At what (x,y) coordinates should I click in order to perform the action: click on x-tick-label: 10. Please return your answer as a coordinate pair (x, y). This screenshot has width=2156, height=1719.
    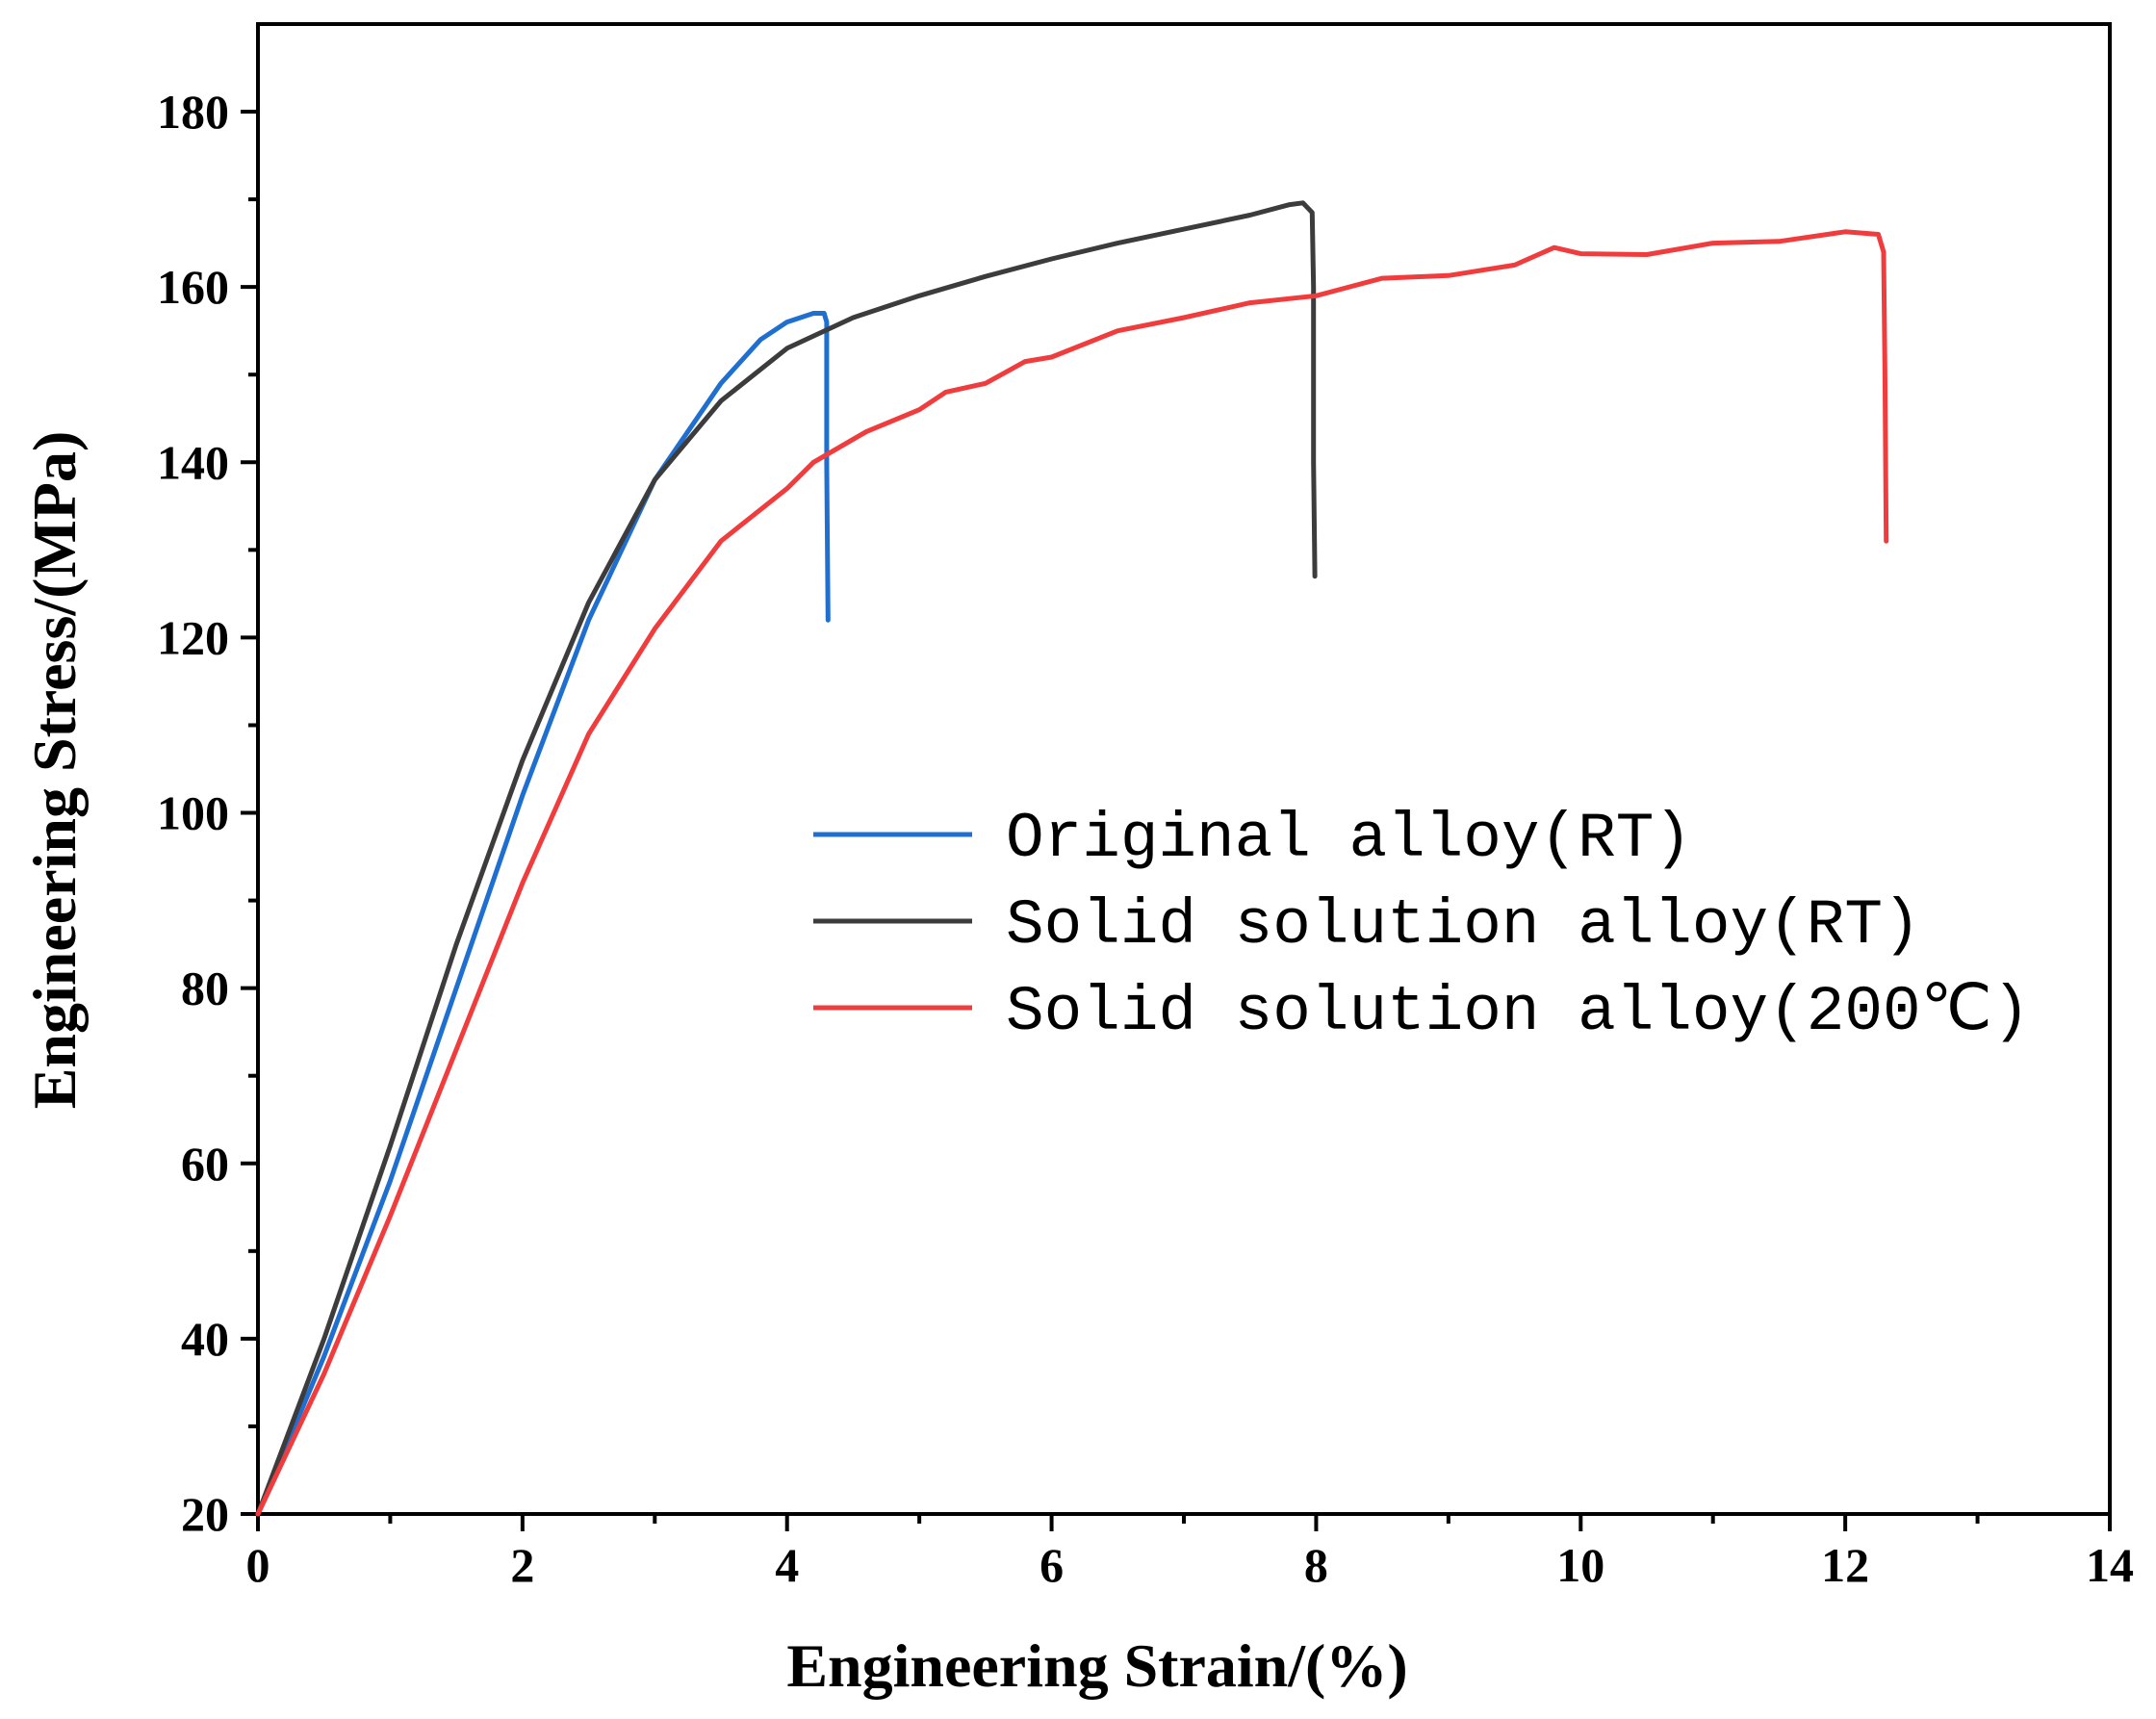
    Looking at the image, I should click on (1580, 1565).